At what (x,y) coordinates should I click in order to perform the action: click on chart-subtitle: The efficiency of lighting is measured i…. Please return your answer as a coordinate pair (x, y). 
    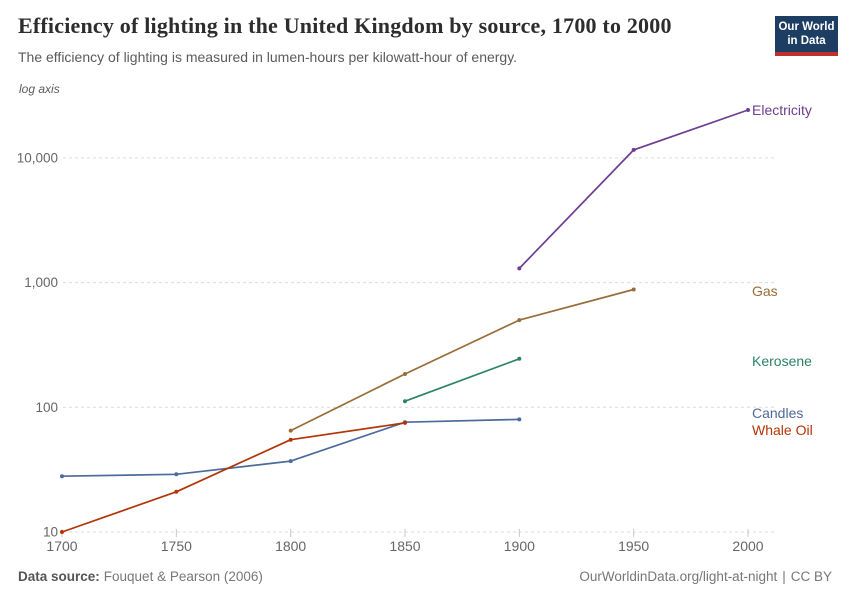
    Looking at the image, I should click on (268, 57).